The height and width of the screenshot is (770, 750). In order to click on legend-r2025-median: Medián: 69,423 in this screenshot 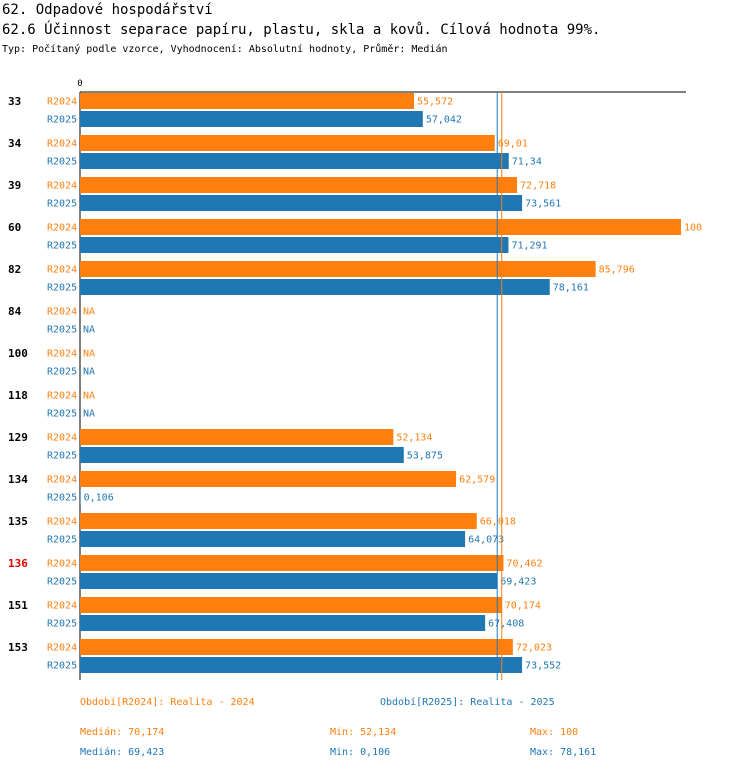, I will do `click(122, 752)`.